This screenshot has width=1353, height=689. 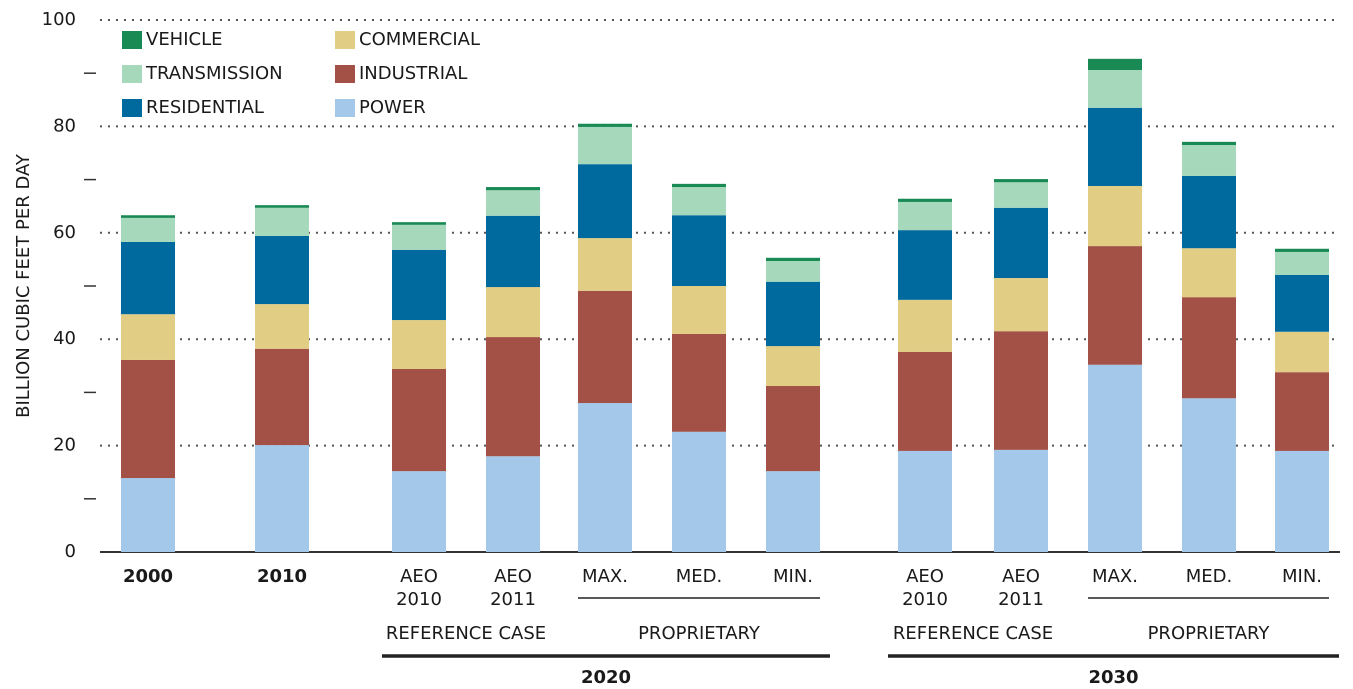 What do you see at coordinates (23, 285) in the screenshot?
I see `y-axis-label: BILLION CUBIC FEET PER DAY` at bounding box center [23, 285].